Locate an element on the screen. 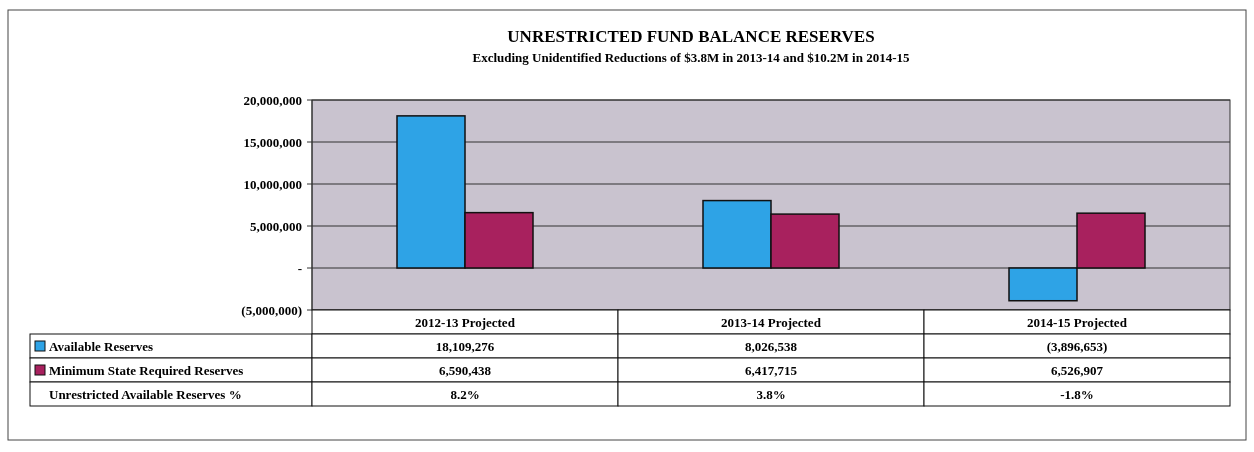 This screenshot has width=1254, height=452. x-tick-label: 2013-14 Projected is located at coordinates (771, 322).